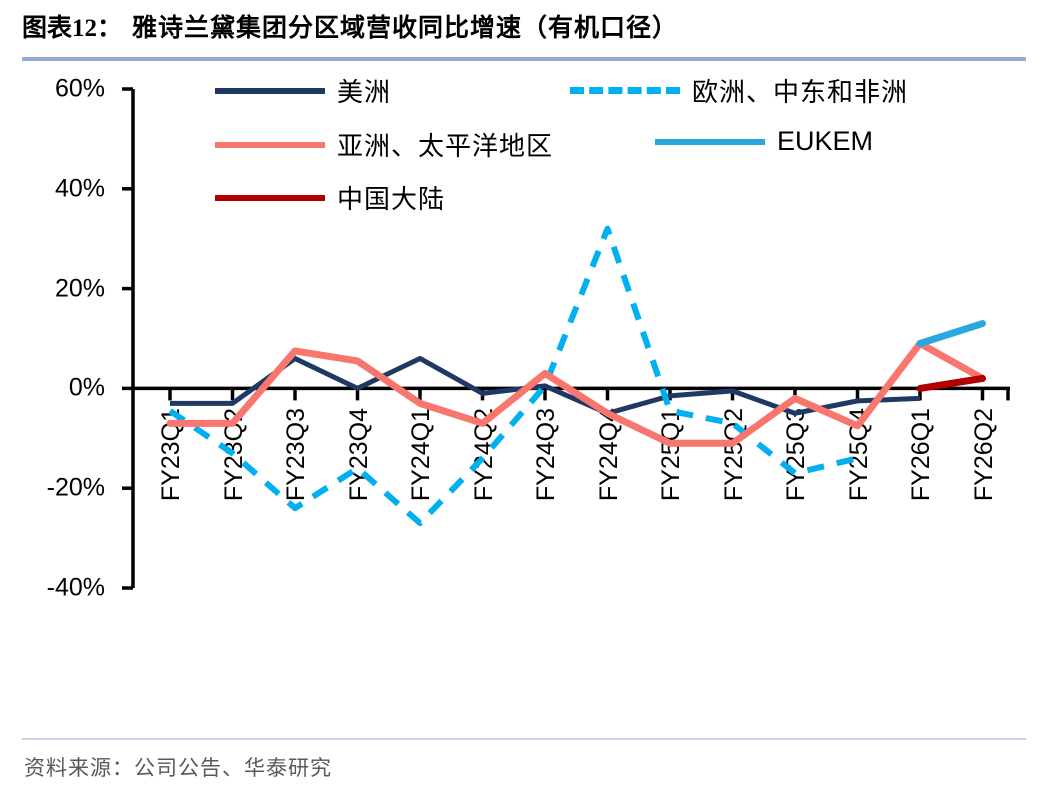 Image resolution: width=1048 pixels, height=792 pixels. What do you see at coordinates (79, 188) in the screenshot?
I see `y-tick-label: 40%` at bounding box center [79, 188].